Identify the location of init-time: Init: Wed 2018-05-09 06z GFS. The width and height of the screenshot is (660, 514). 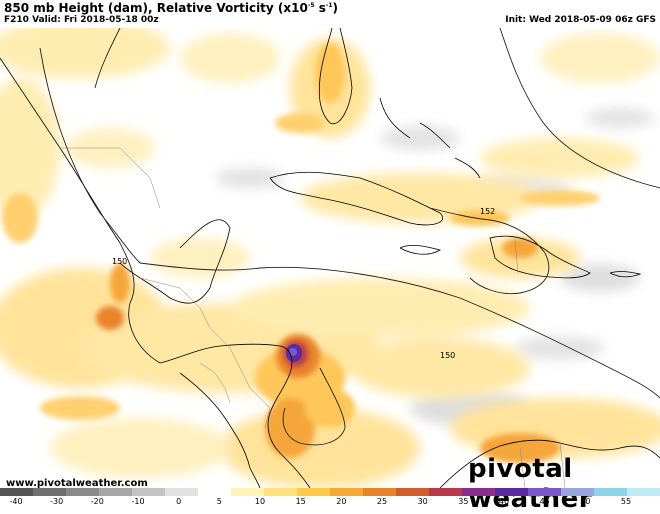
(580, 20).